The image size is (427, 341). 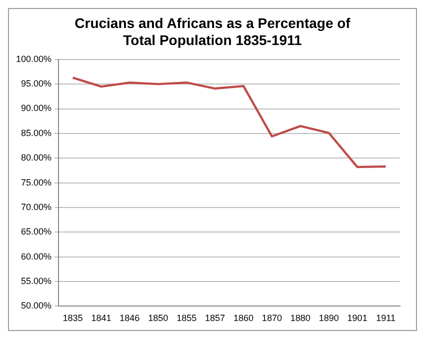 What do you see at coordinates (36, 305) in the screenshot?
I see `y-tick-label: 50.00%` at bounding box center [36, 305].